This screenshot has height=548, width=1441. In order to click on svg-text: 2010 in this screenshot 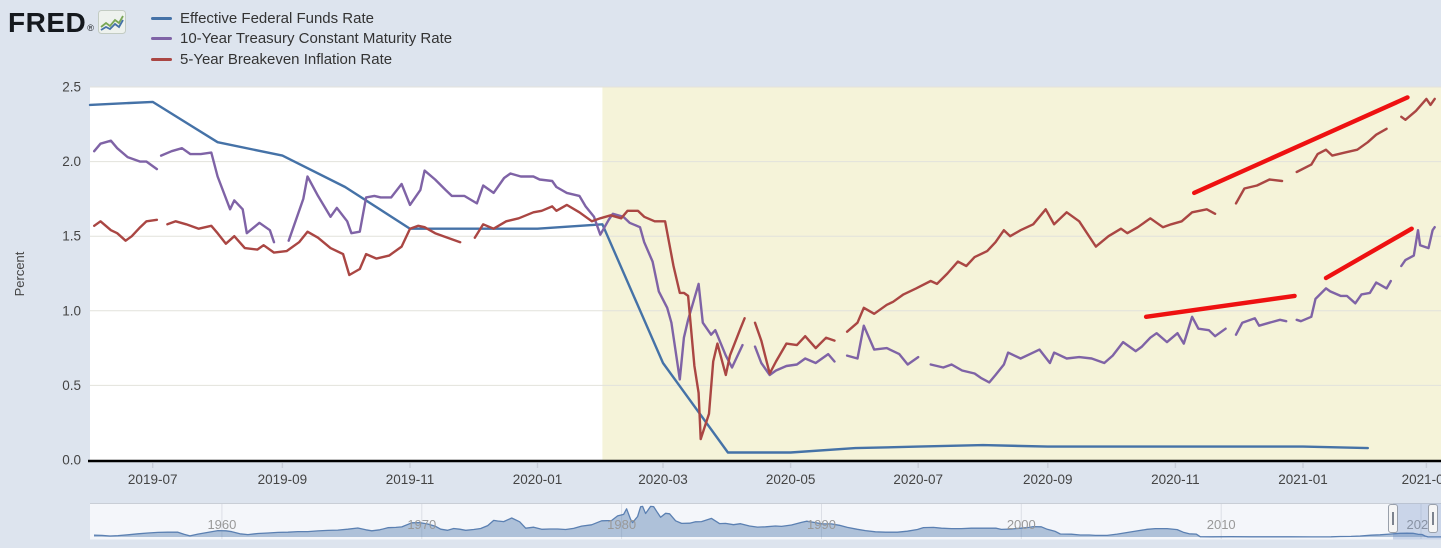, I will do `click(1221, 524)`.